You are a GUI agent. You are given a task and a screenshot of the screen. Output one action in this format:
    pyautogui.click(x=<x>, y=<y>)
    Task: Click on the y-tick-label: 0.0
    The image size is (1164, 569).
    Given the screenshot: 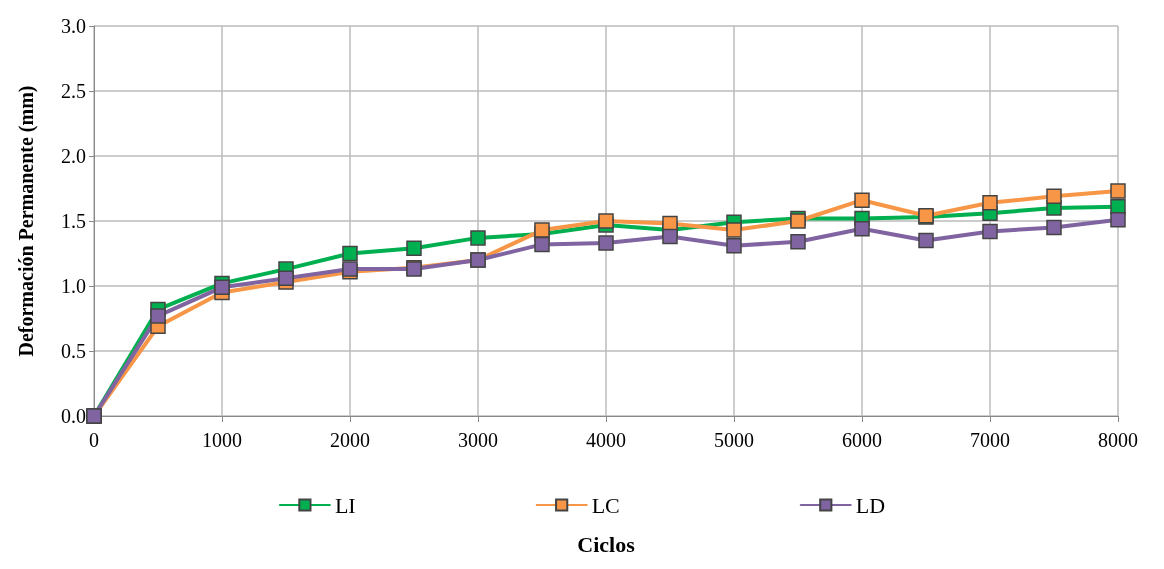 What is the action you would take?
    pyautogui.click(x=73, y=416)
    